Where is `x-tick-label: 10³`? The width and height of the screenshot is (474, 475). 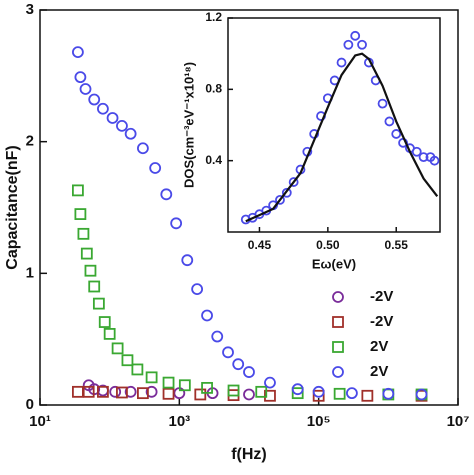
x-tick-label: 10³ is located at coordinates (179, 421).